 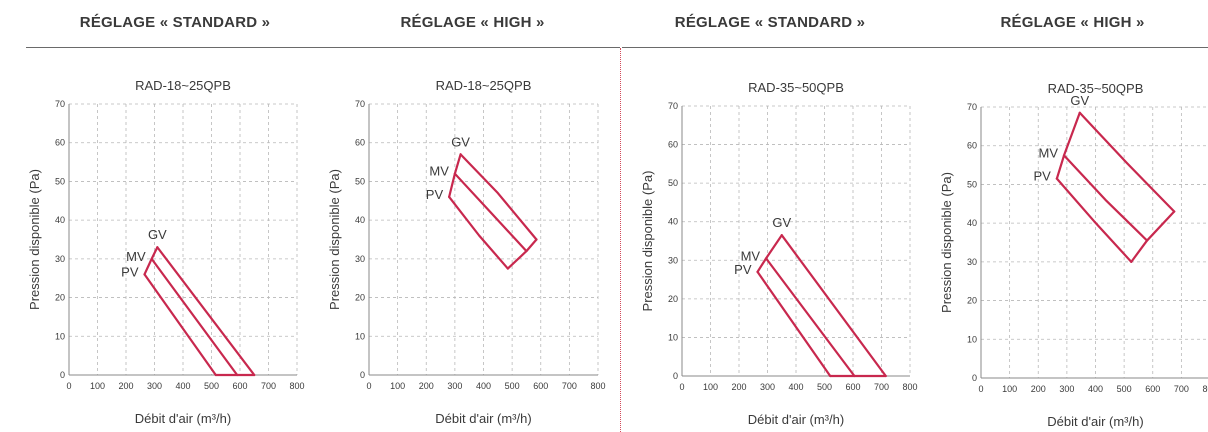 What do you see at coordinates (770, 22) in the screenshot?
I see `header-standard-2: RÉGLAGE « STANDARD »` at bounding box center [770, 22].